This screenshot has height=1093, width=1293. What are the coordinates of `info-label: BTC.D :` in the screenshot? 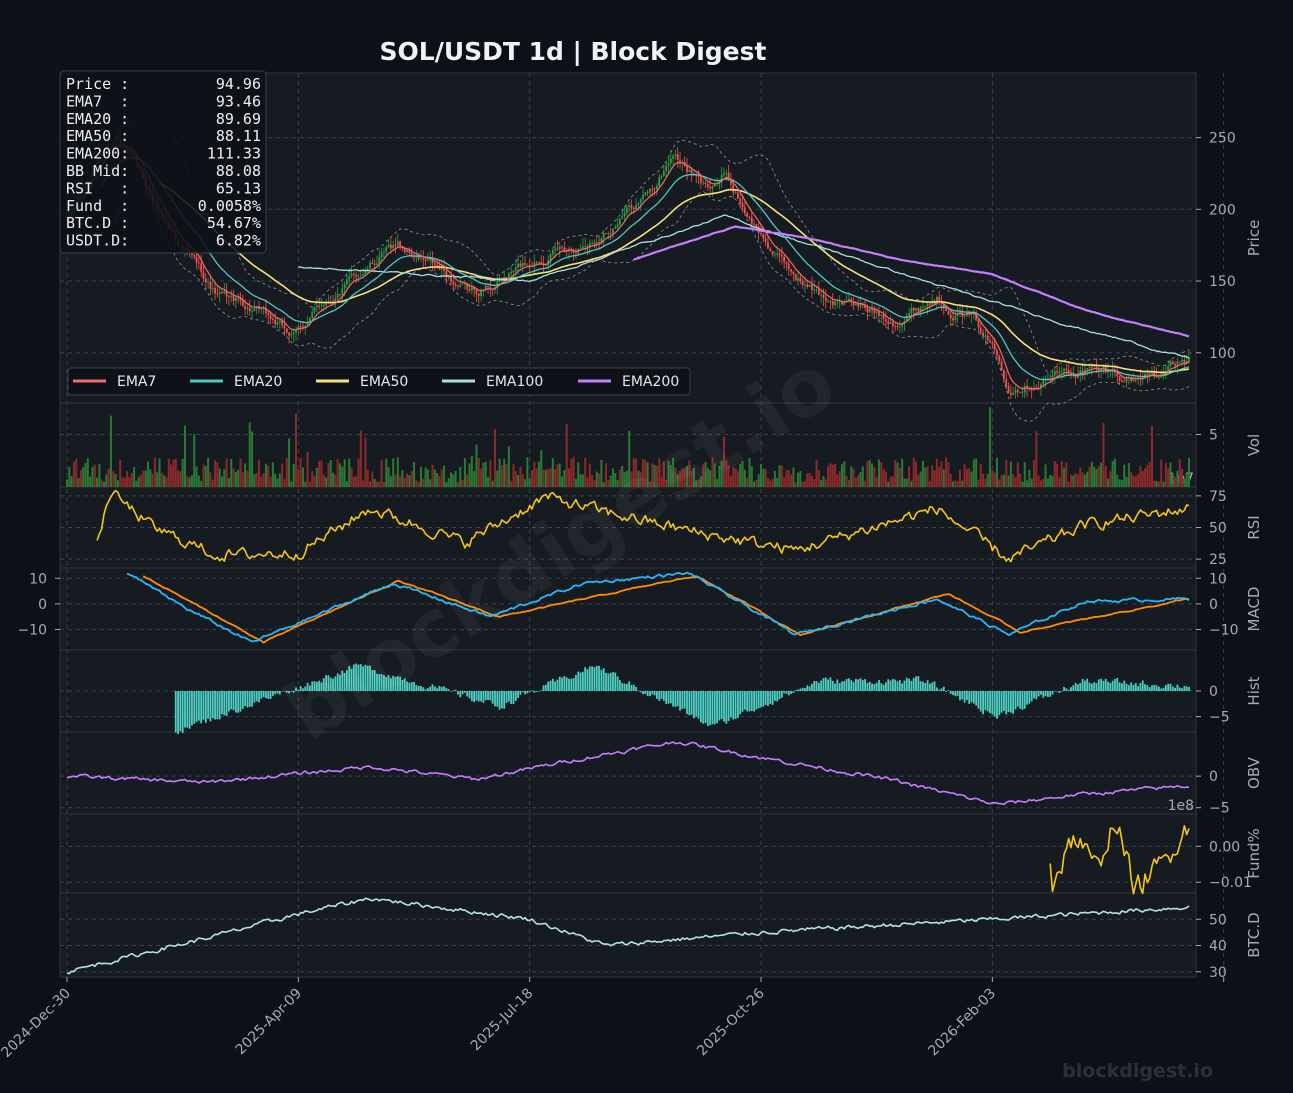 It's located at (97, 223).